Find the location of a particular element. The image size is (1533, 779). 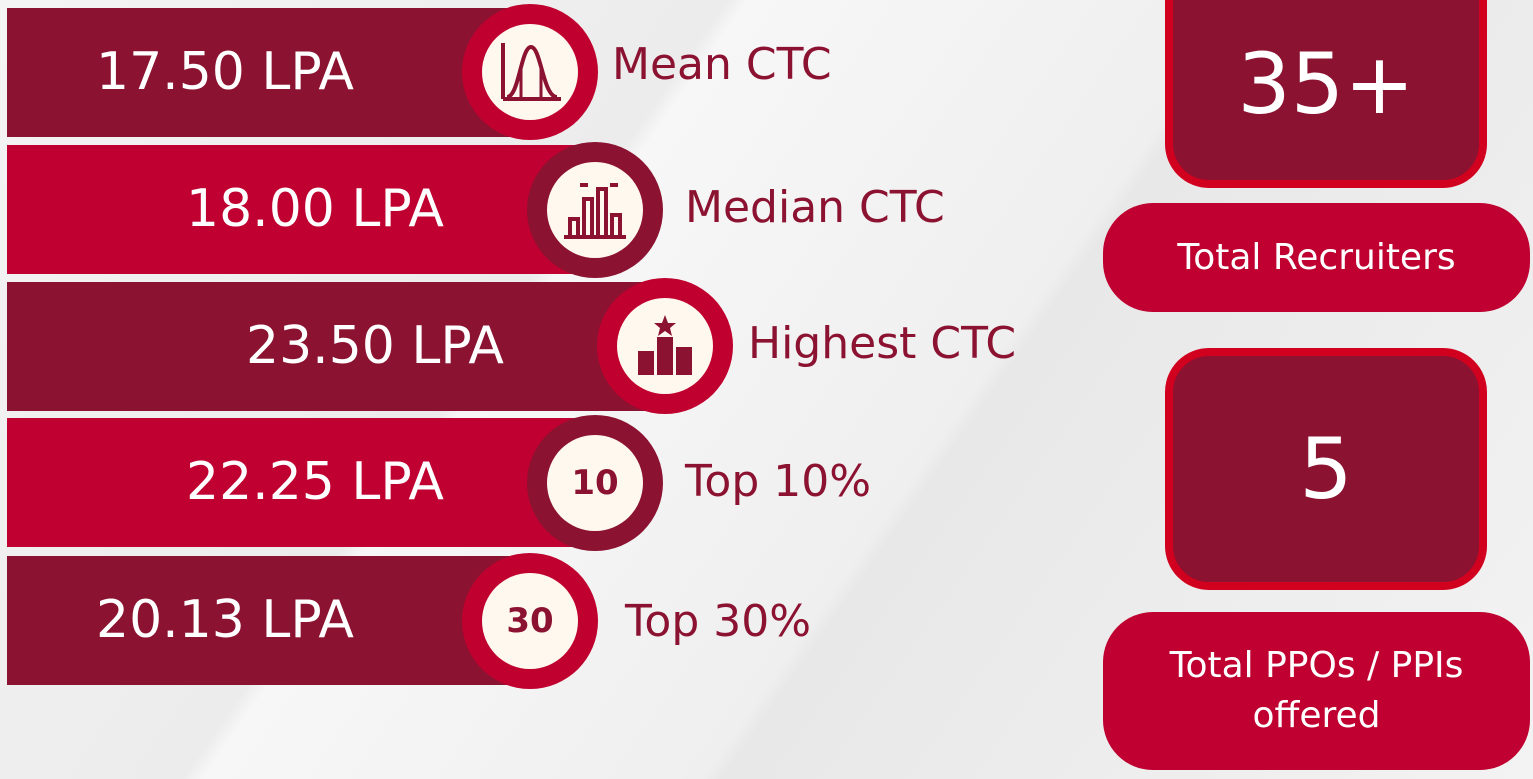

icon-badge: 30 is located at coordinates (530, 621).